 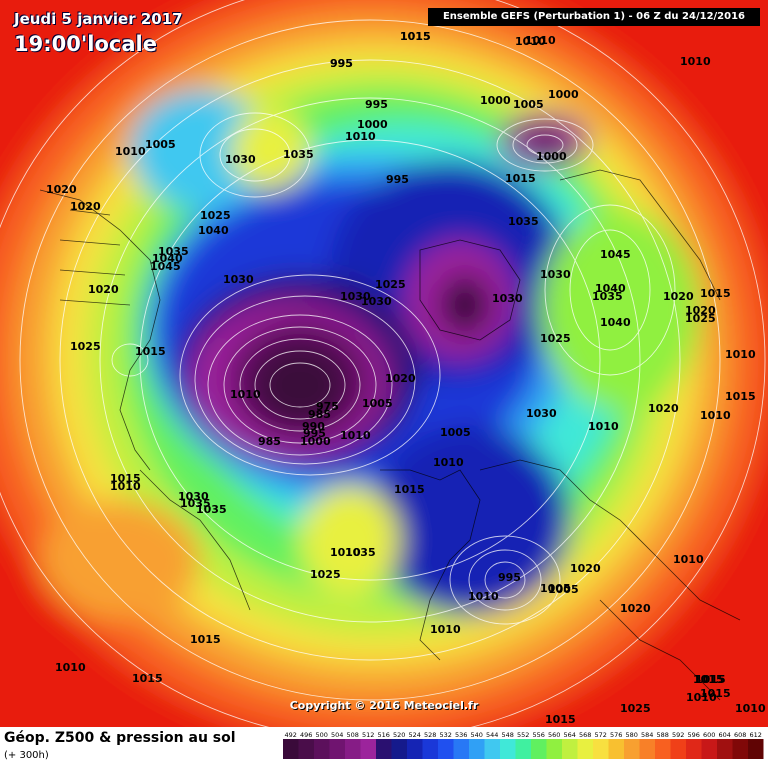 What do you see at coordinates (446, 735) in the screenshot?
I see `scale-label: 532` at bounding box center [446, 735].